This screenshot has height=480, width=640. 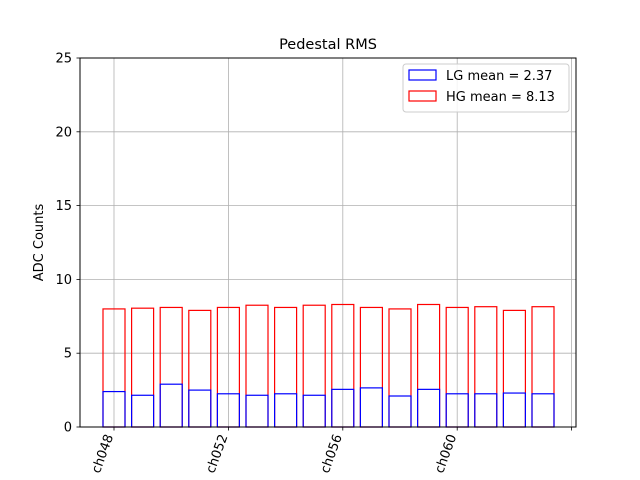 What do you see at coordinates (314, 366) in the screenshot?
I see `bar-hg-ch055` at bounding box center [314, 366].